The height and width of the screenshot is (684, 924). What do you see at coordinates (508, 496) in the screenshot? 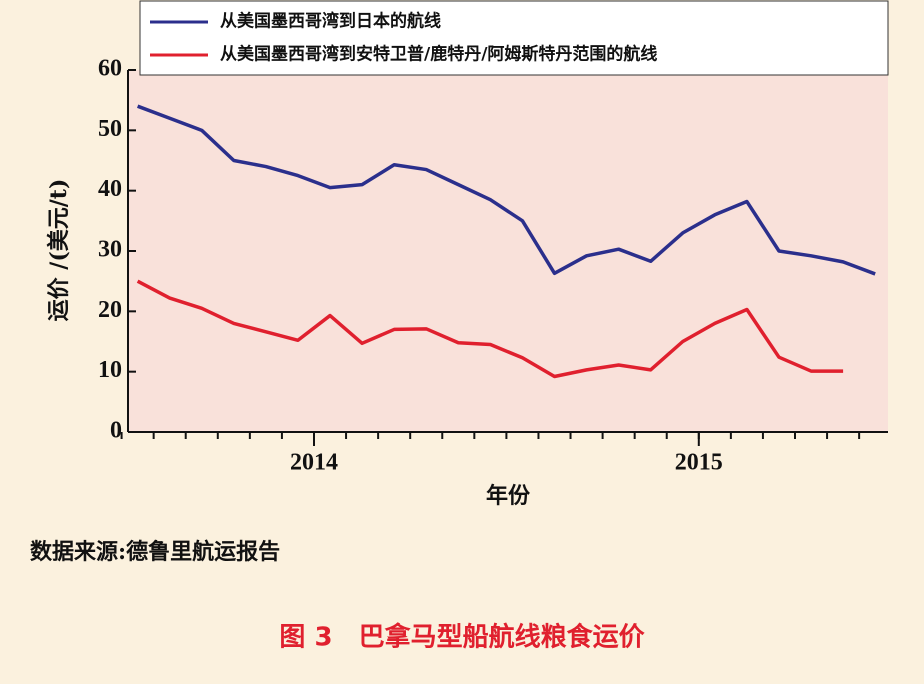
I see `x-axis-label: 年份` at bounding box center [508, 496].